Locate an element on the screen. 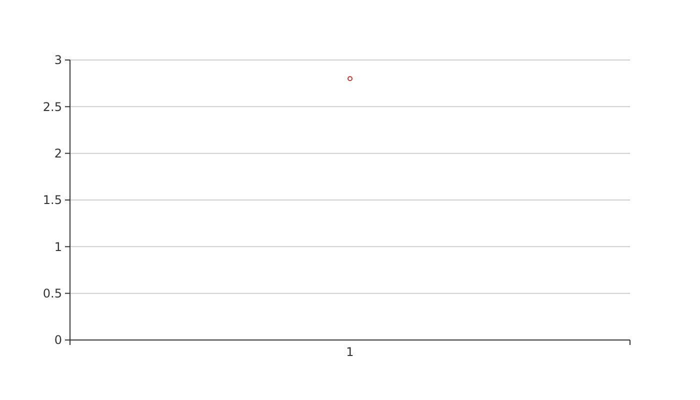 This screenshot has width=700, height=400. y-tick-label: 1 is located at coordinates (58, 247).